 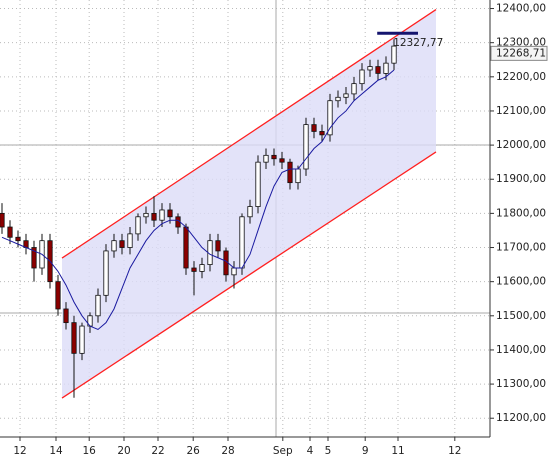 I want to click on last-price-label: 12268,71, so click(x=521, y=53).